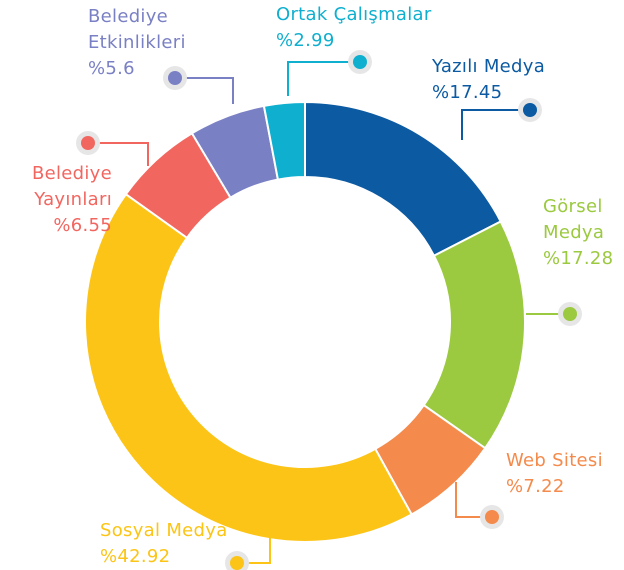 This screenshot has width=624, height=570. What do you see at coordinates (137, 29) in the screenshot?
I see `category-name: Belediye Etkinlikleri` at bounding box center [137, 29].